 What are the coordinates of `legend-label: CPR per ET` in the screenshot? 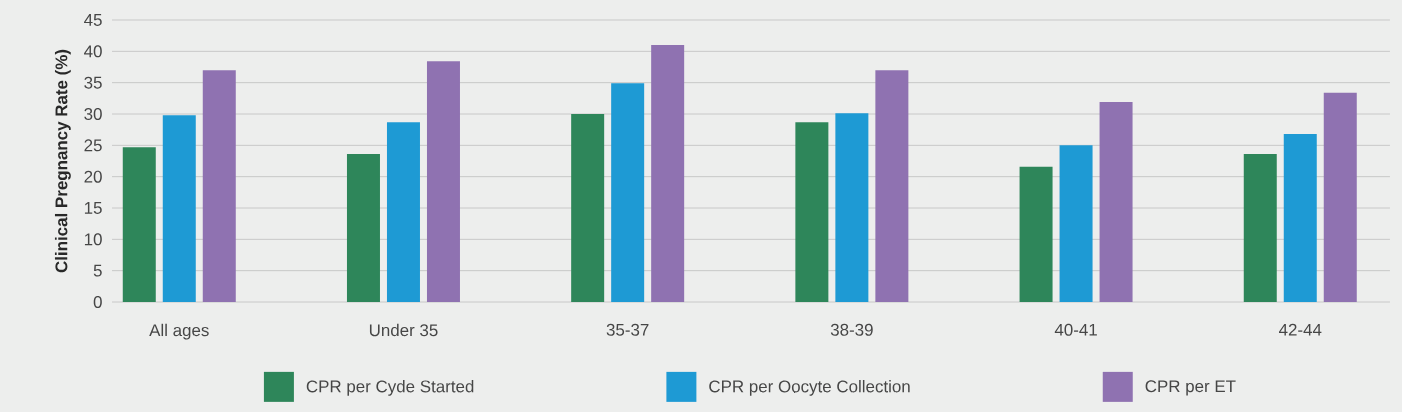 It's located at (1190, 388).